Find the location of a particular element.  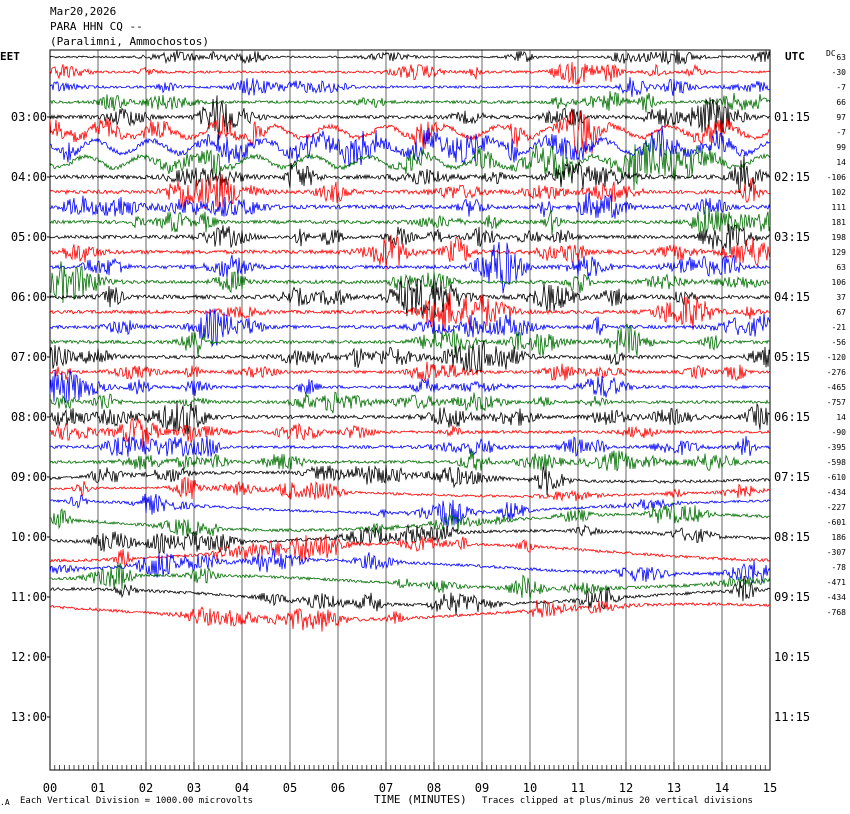

left-time-label: 05:00 is located at coordinates (29, 237).